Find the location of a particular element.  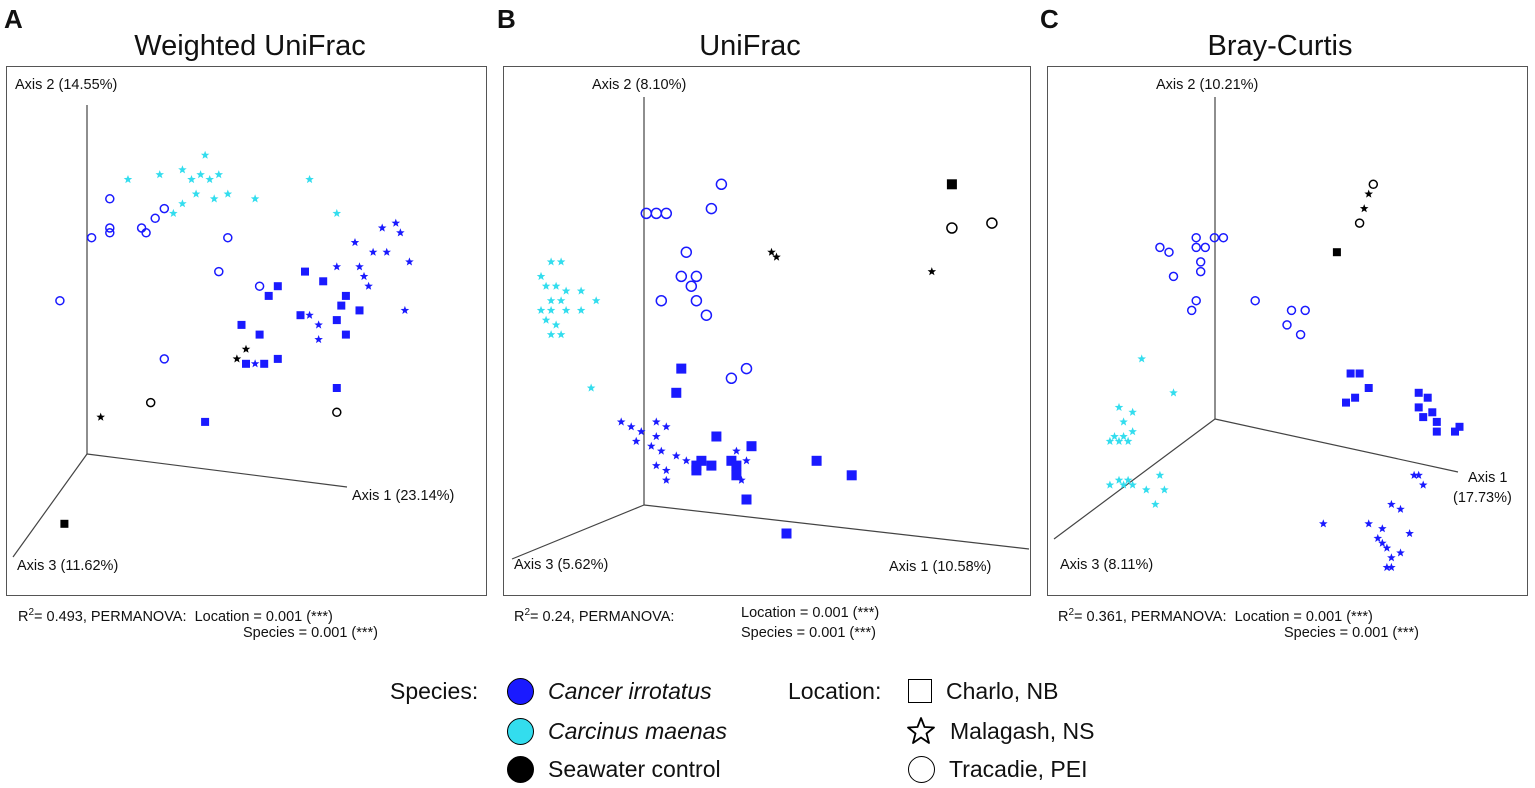

legend-species-title: Species: is located at coordinates (434, 690).